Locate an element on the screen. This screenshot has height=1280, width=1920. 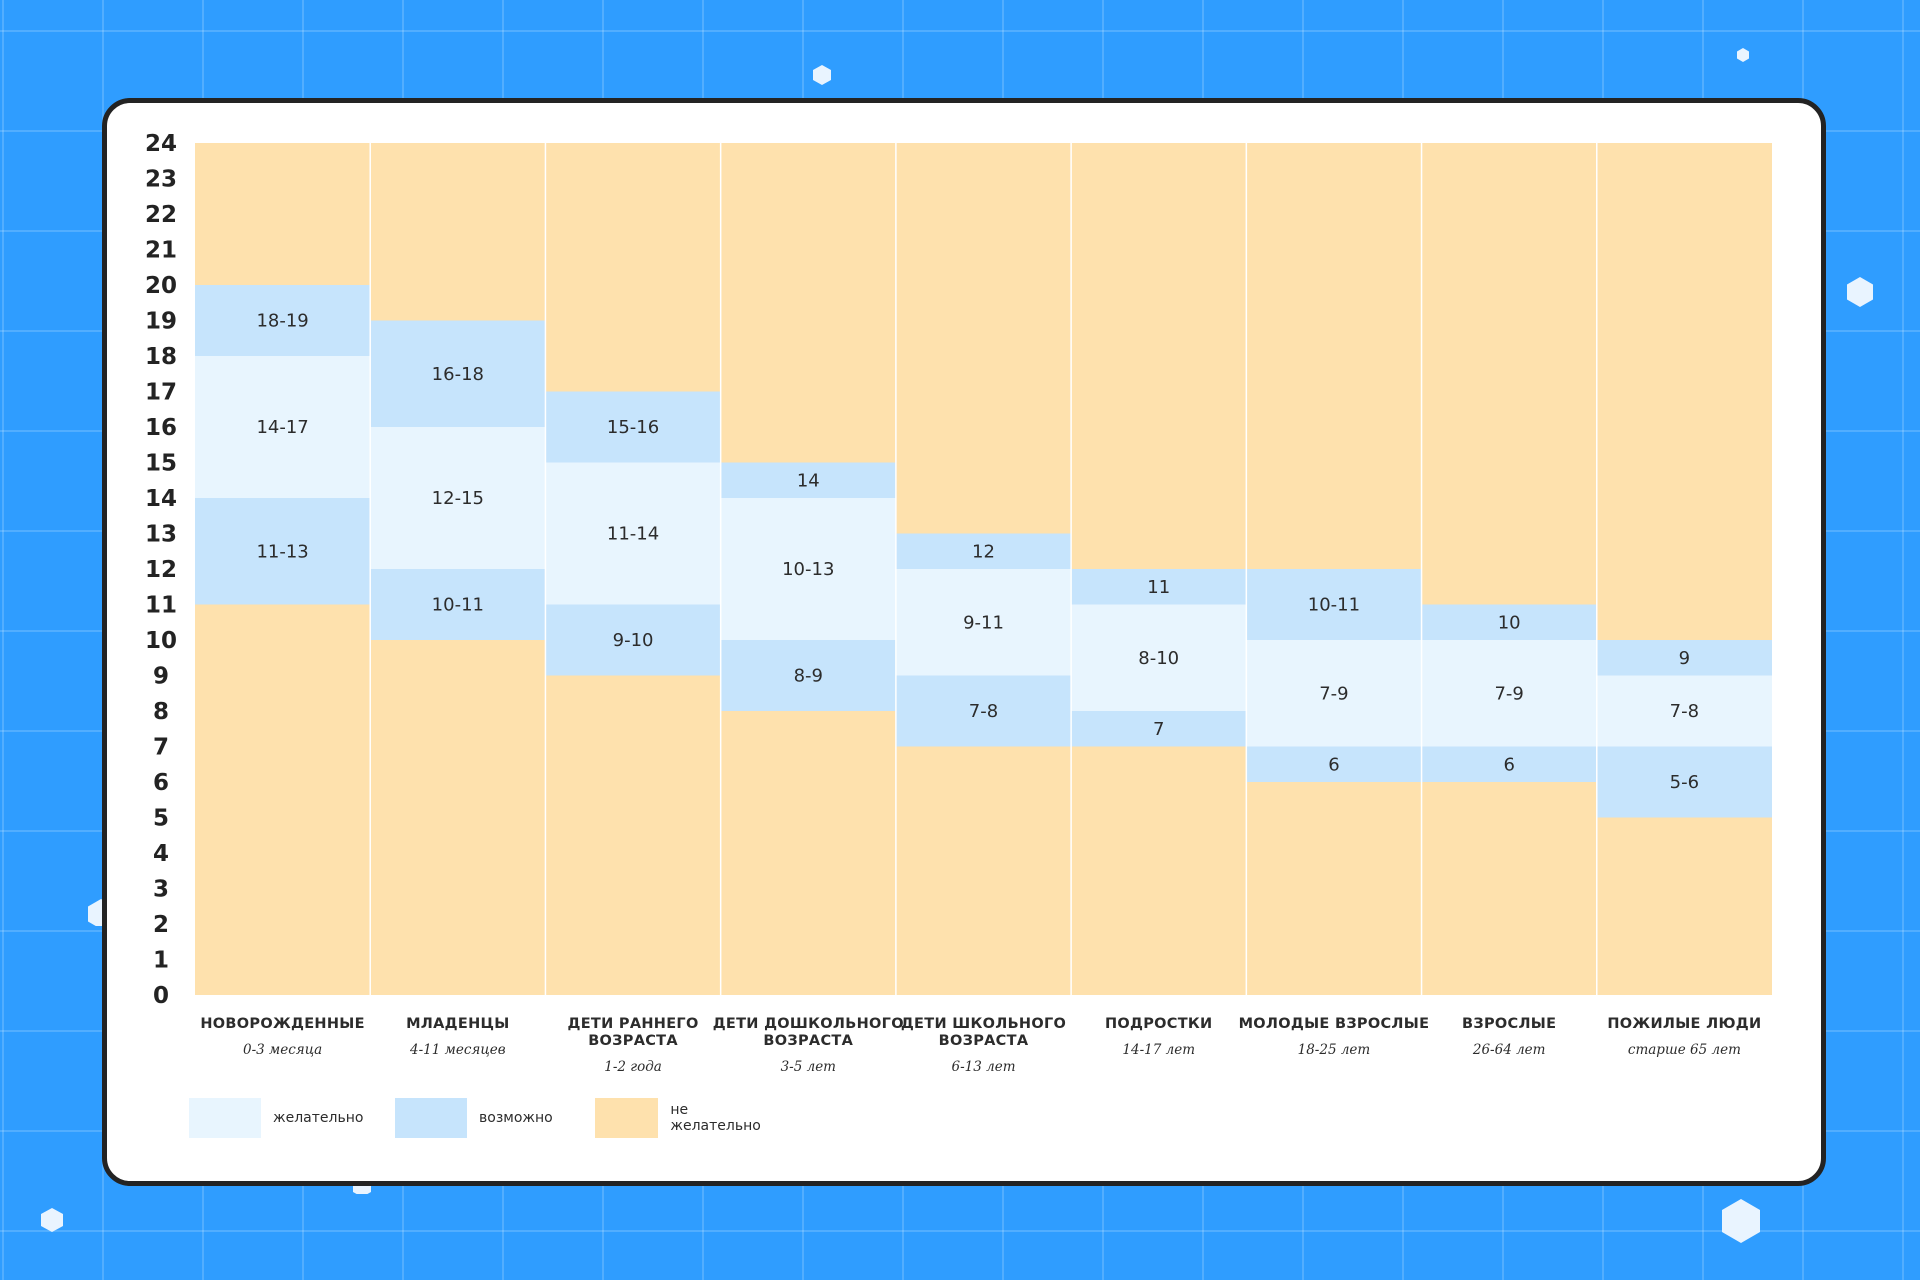
category-column: 11-13 14-17 18-19 is located at coordinates (283, 569).